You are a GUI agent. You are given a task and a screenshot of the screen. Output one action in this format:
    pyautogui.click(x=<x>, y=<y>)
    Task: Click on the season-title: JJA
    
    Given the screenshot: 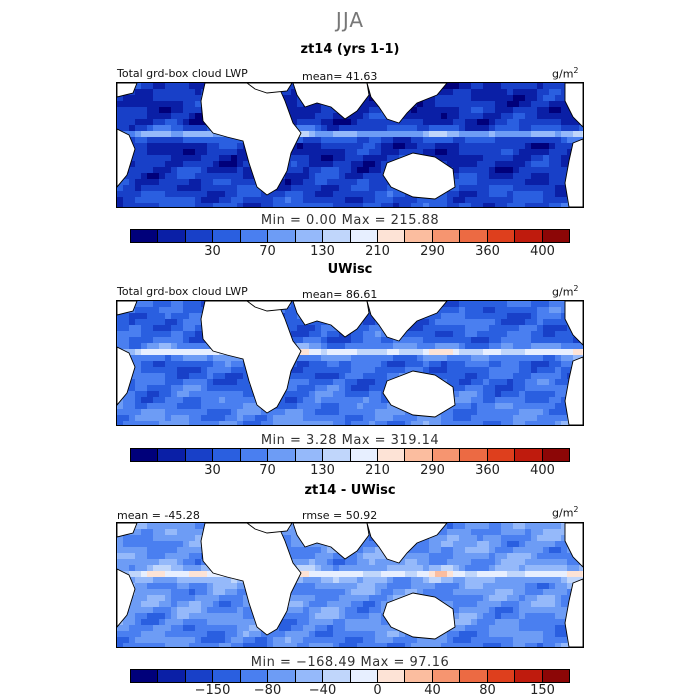 What is the action you would take?
    pyautogui.click(x=350, y=20)
    